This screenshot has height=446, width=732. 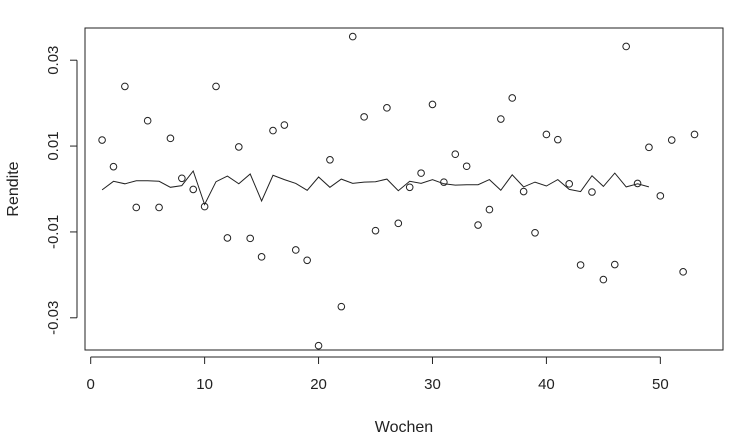 What do you see at coordinates (318, 384) in the screenshot?
I see `x-tick-label: 20` at bounding box center [318, 384].